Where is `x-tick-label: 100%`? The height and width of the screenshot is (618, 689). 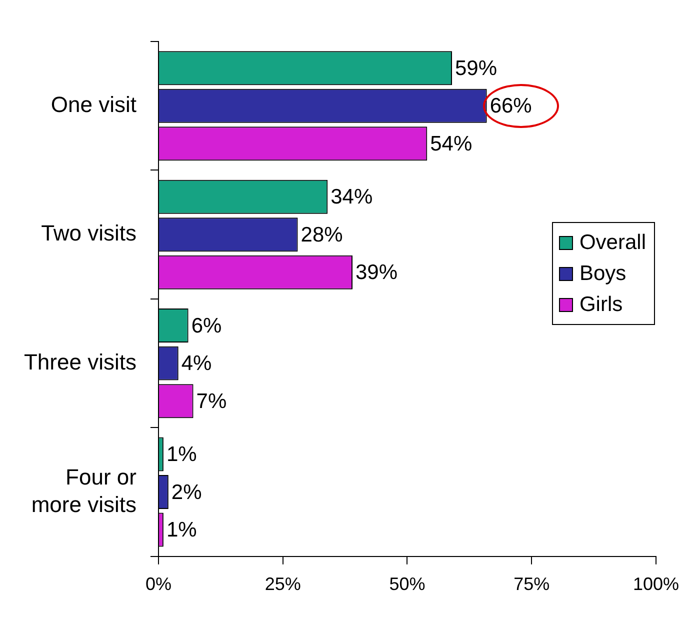
x-tick-label: 100% is located at coordinates (656, 584).